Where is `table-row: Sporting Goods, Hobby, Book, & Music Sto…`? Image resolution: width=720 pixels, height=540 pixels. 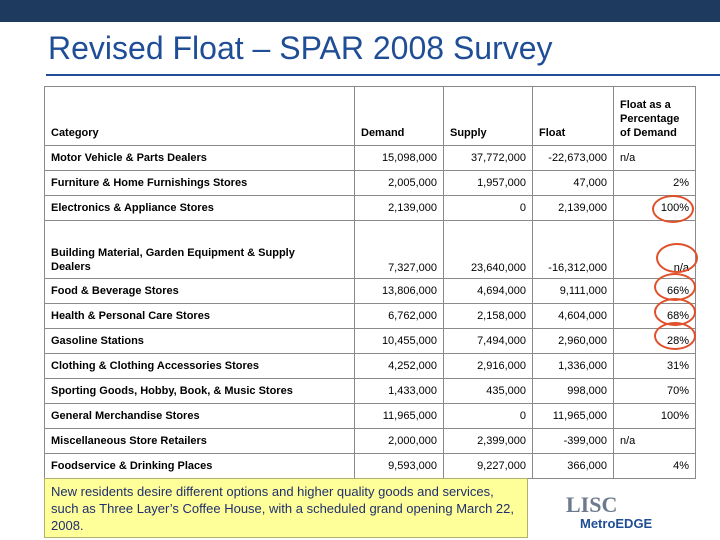 table-row: Sporting Goods, Hobby, Book, & Music Sto… is located at coordinates (370, 391).